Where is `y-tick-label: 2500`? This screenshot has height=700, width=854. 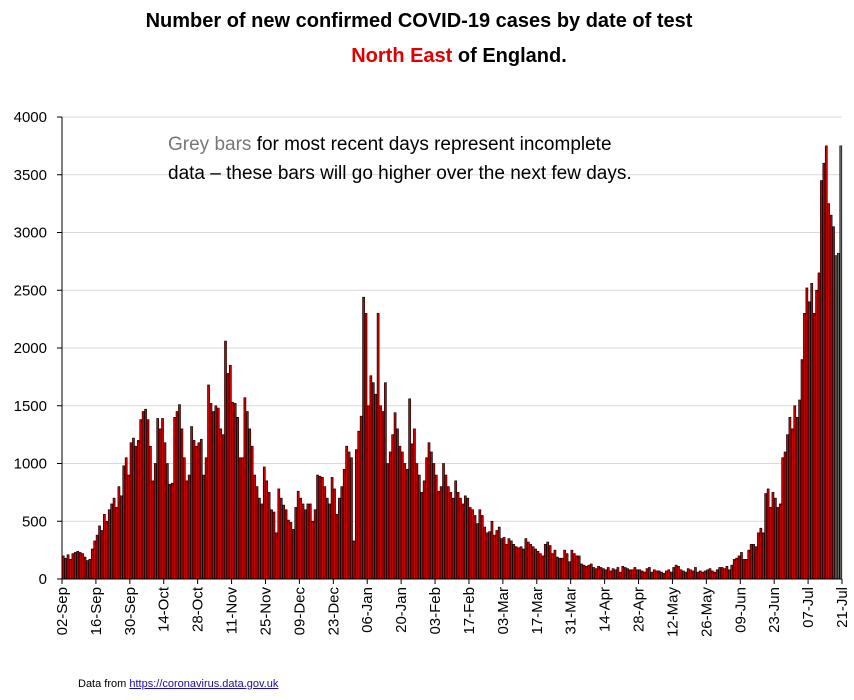 y-tick-label: 2500 is located at coordinates (30, 290).